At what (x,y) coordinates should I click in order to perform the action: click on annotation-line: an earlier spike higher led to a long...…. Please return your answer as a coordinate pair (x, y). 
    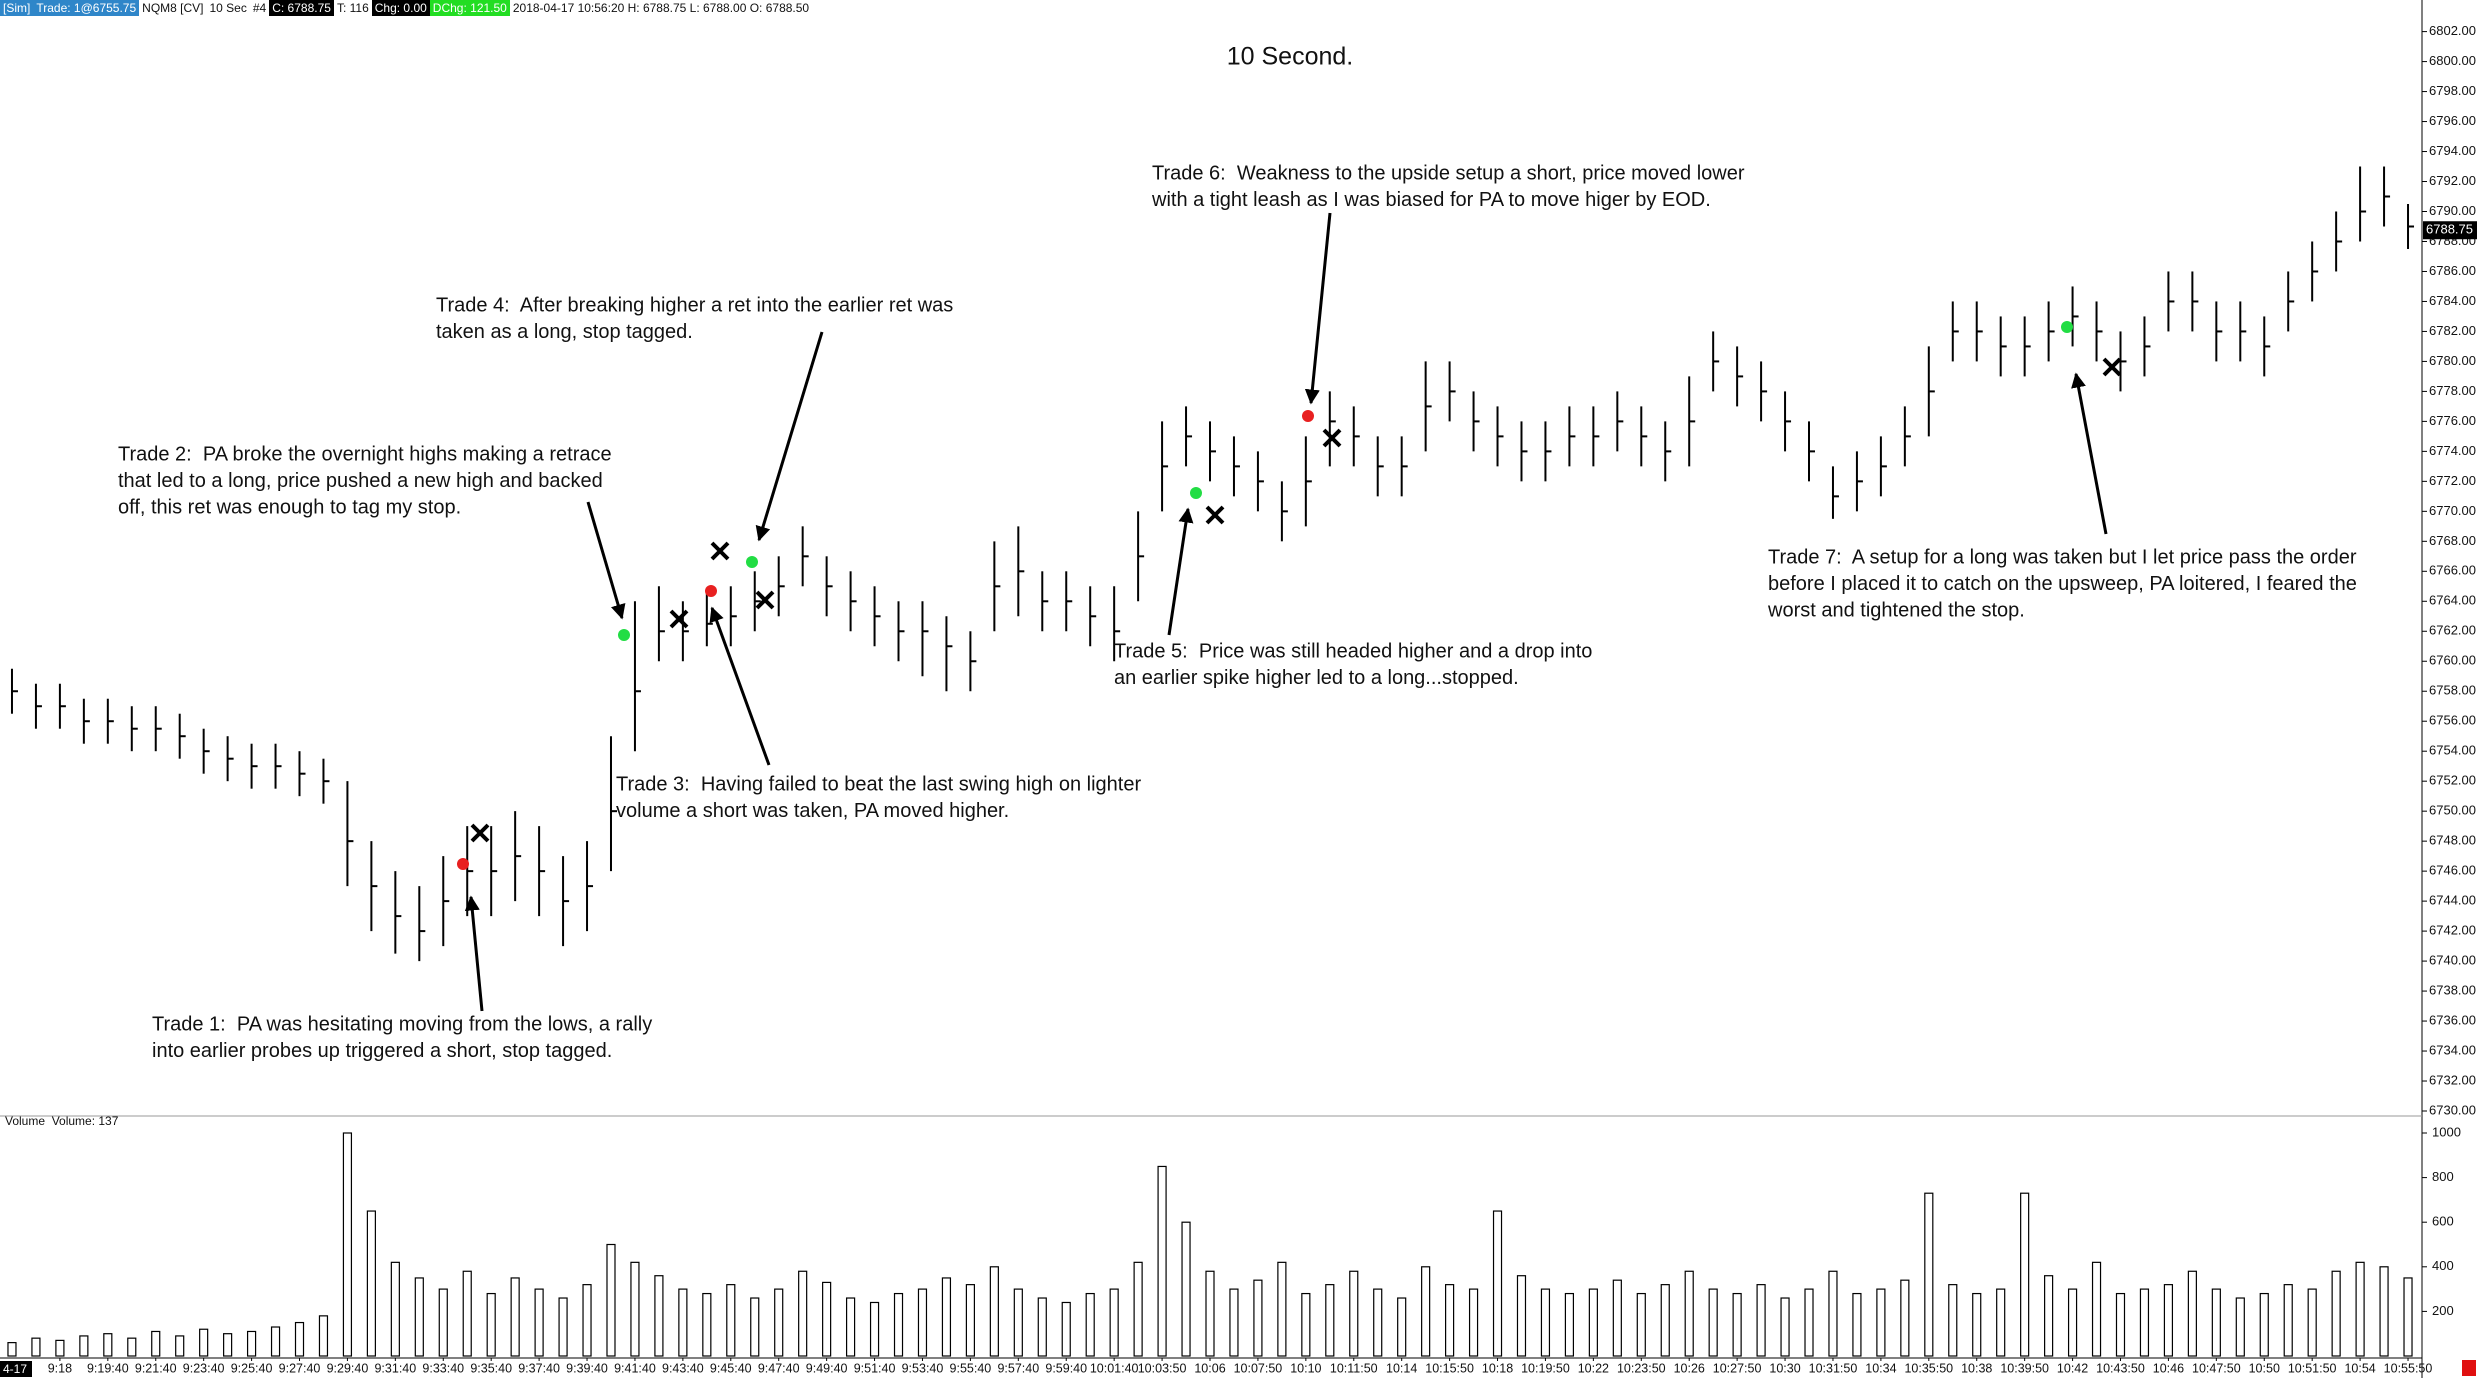
    Looking at the image, I should click on (1316, 678).